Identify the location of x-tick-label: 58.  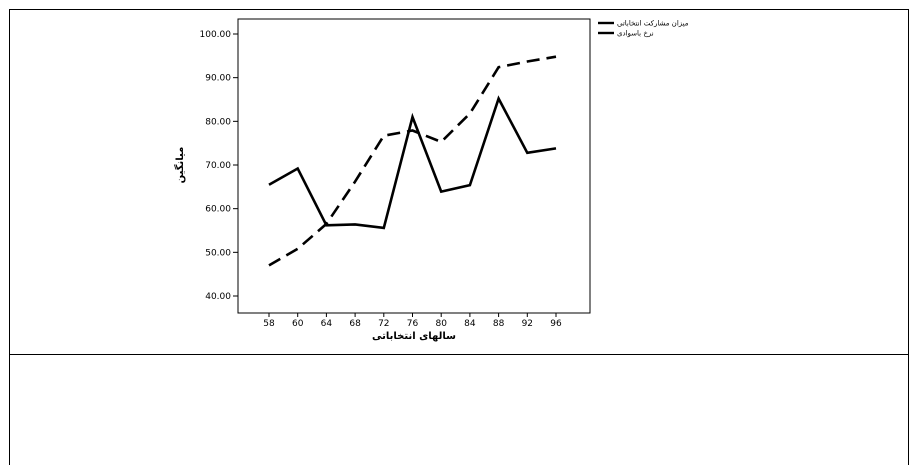
(269, 324).